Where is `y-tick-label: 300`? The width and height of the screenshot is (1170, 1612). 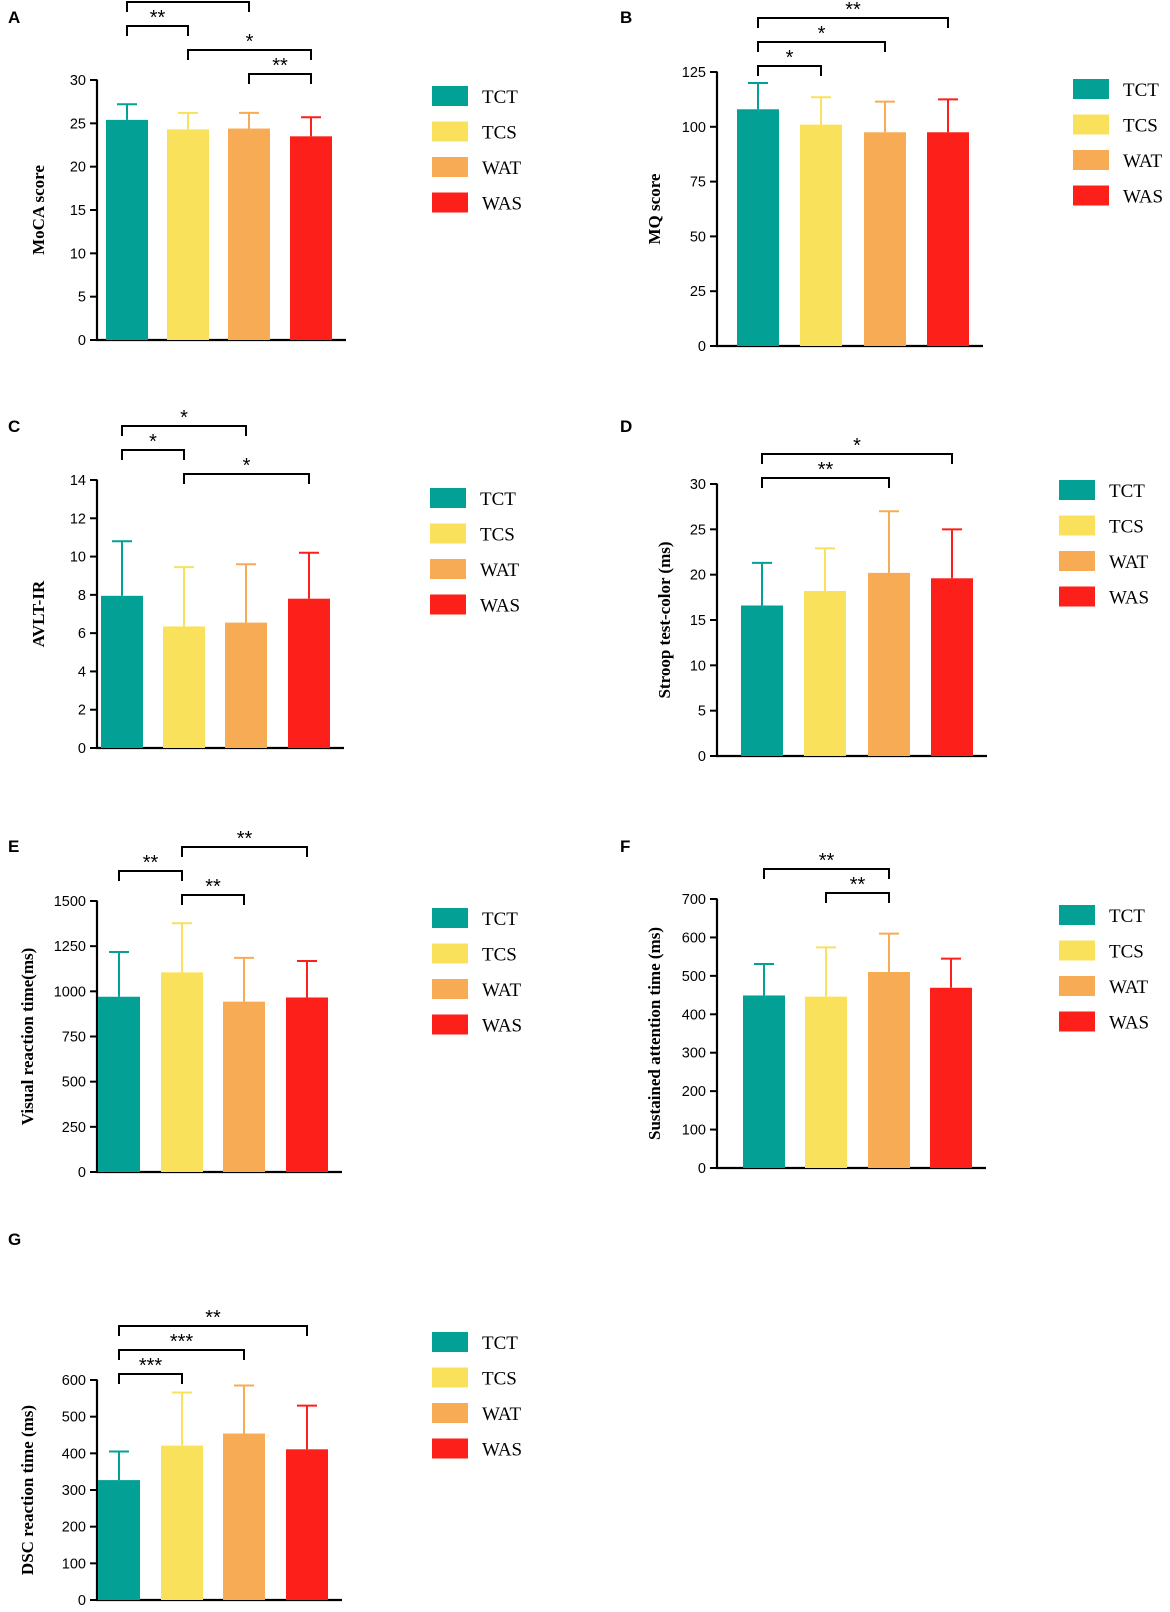 y-tick-label: 300 is located at coordinates (694, 1054).